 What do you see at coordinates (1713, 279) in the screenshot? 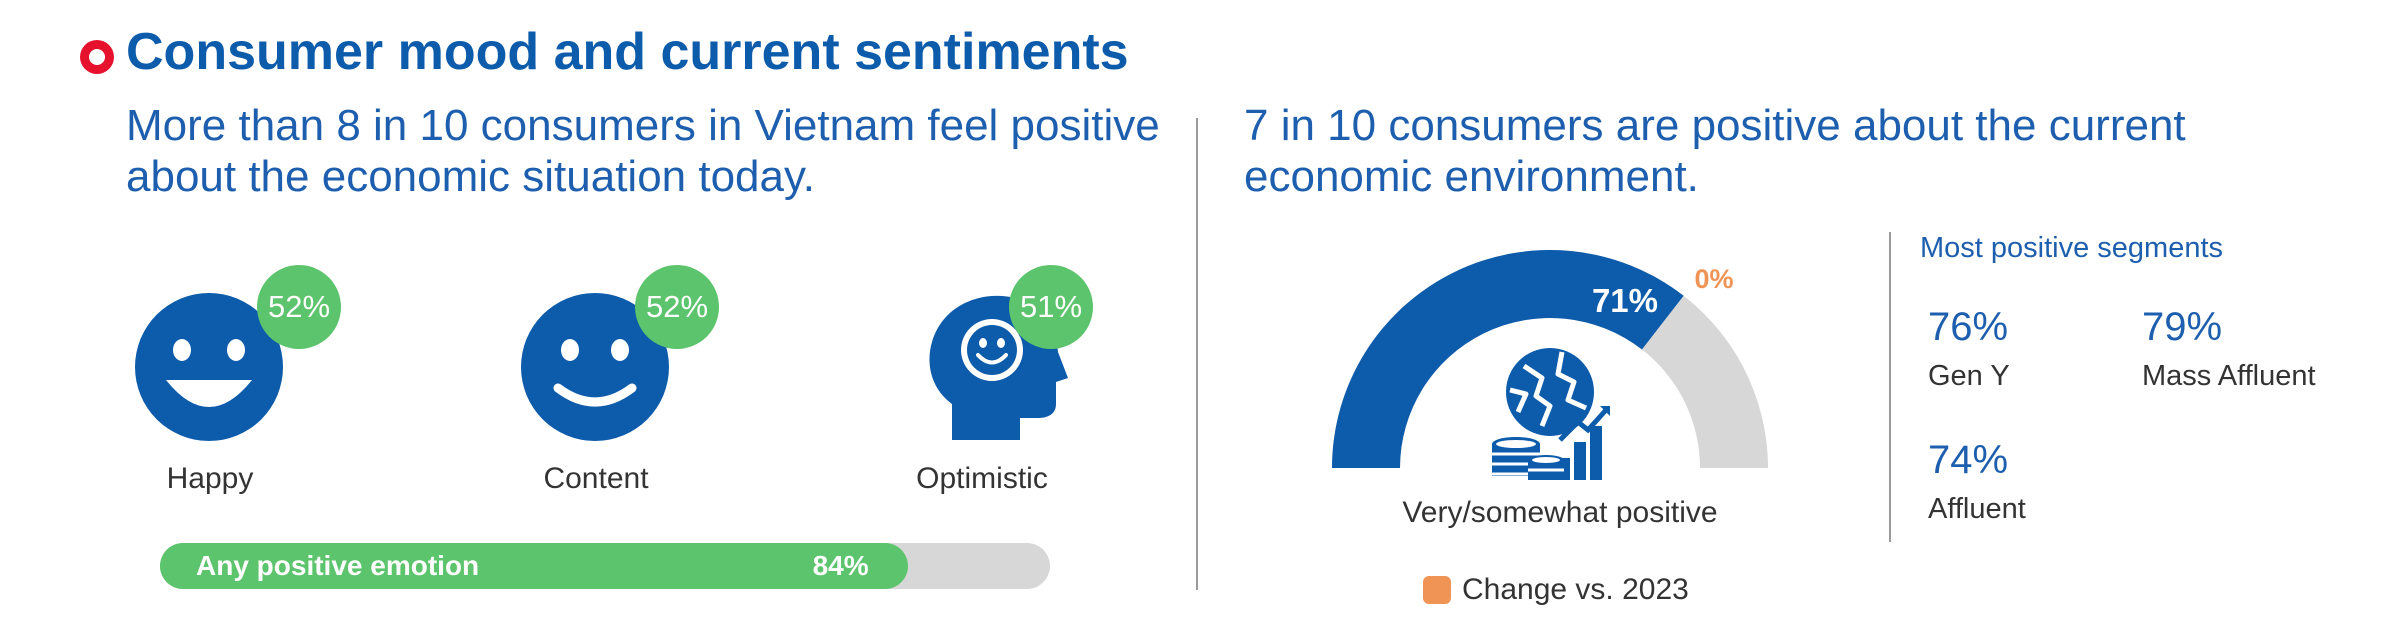
I see `gauge-change-label: 0%` at bounding box center [1713, 279].